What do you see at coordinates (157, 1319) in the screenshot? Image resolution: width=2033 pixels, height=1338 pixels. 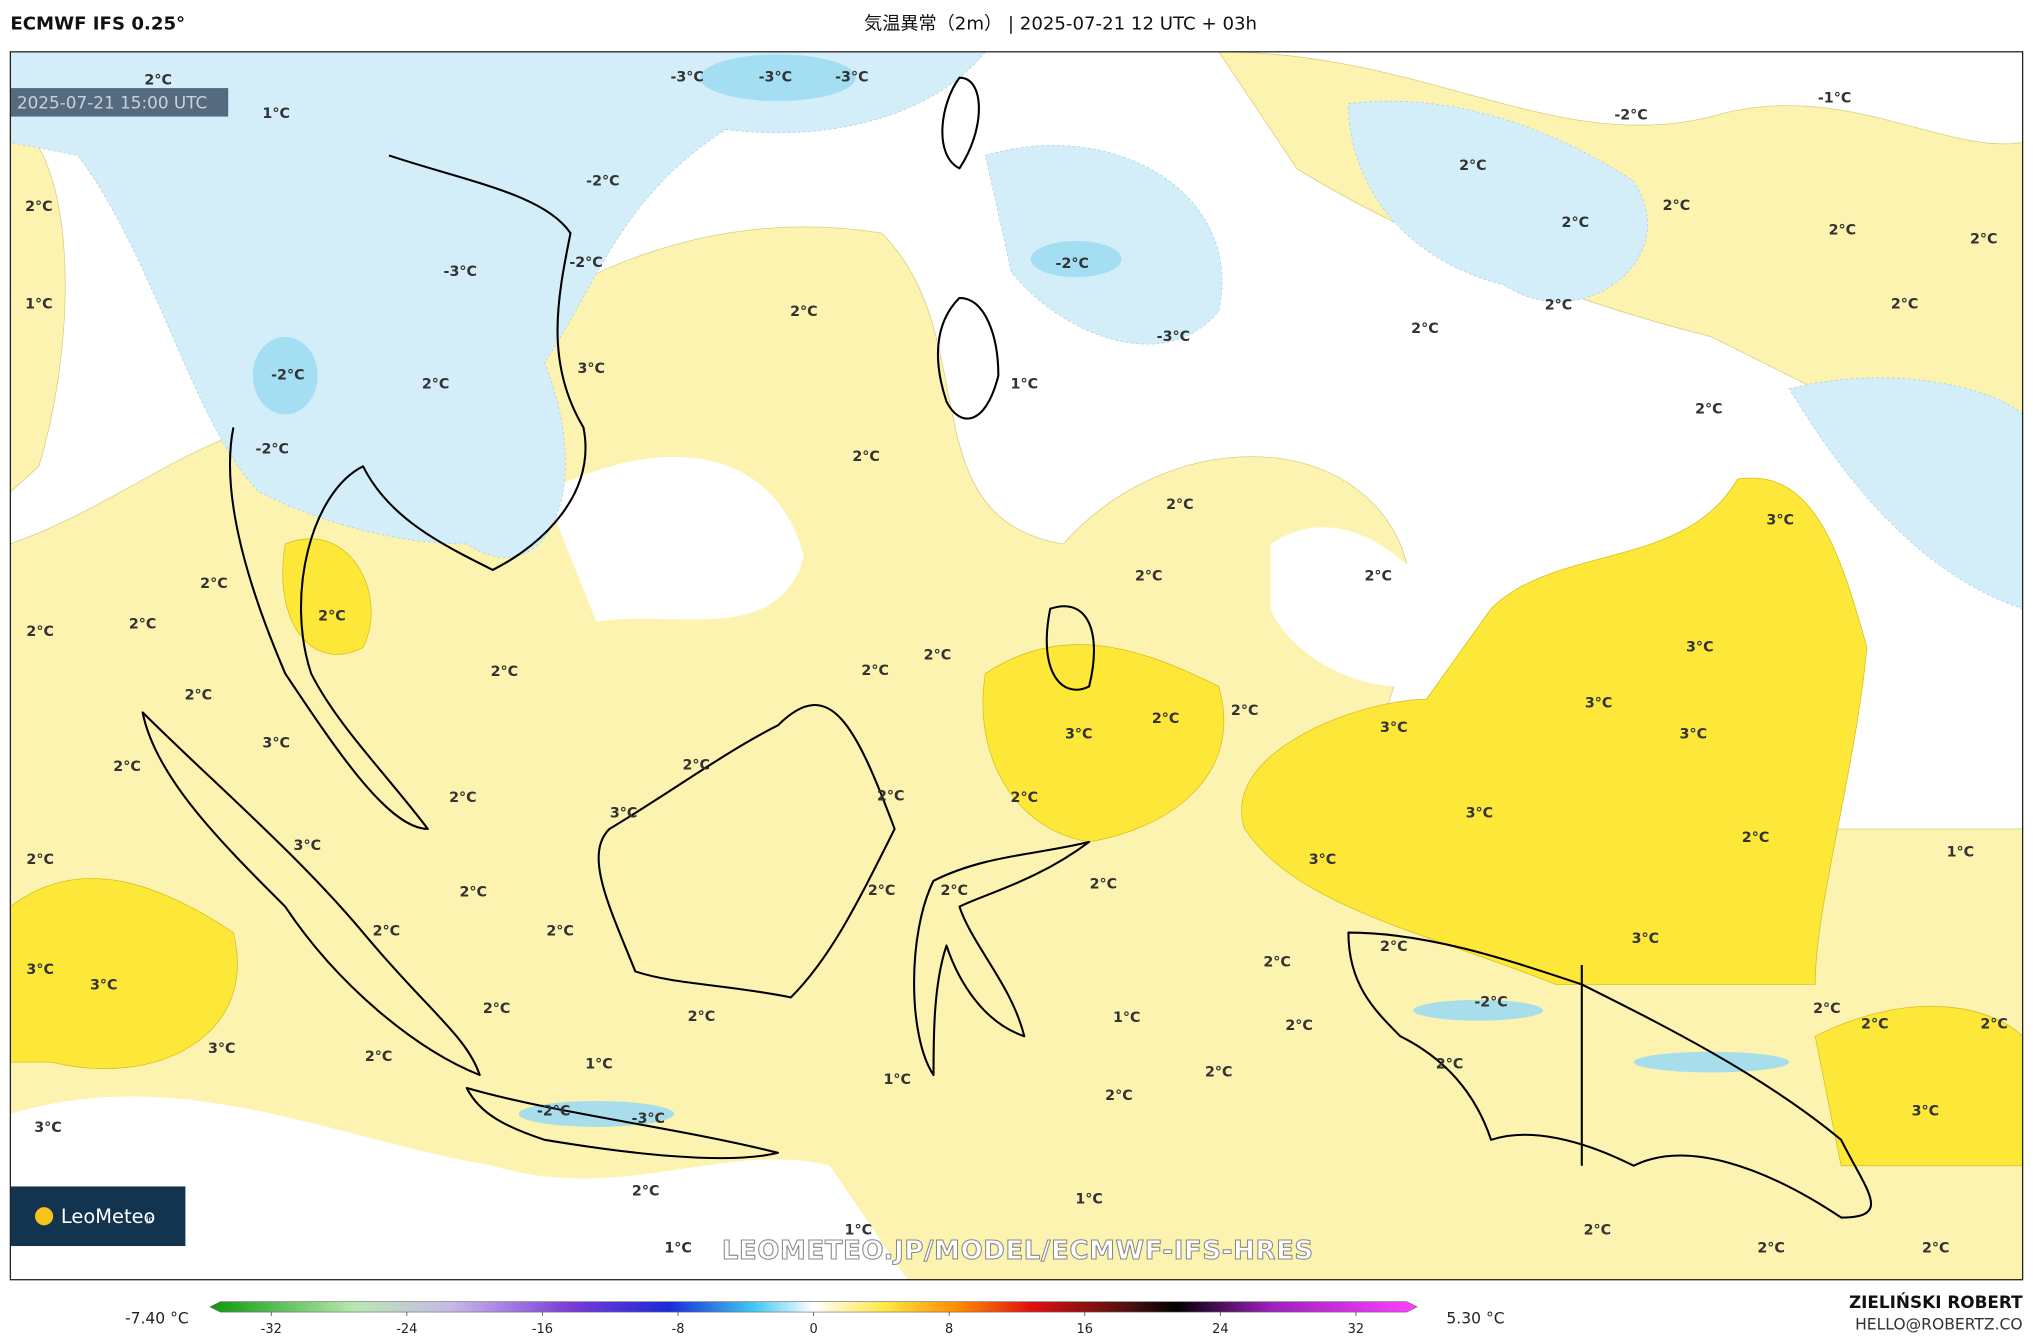 I see `colorbar-min: -7.40 °C` at bounding box center [157, 1319].